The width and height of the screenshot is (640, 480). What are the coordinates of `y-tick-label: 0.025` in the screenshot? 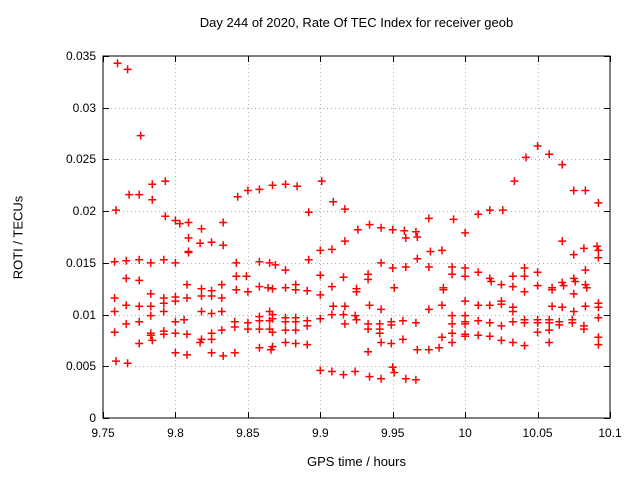 It's located at (80, 159).